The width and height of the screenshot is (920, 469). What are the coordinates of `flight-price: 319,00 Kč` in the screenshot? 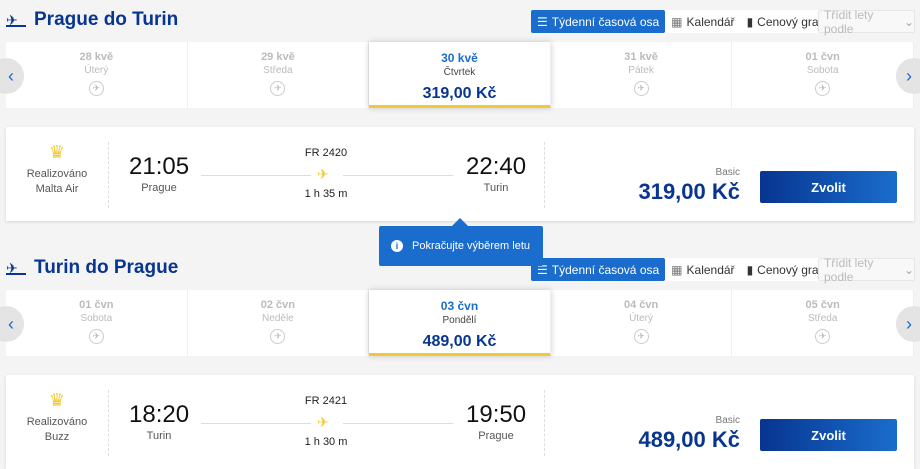 It's located at (689, 191).